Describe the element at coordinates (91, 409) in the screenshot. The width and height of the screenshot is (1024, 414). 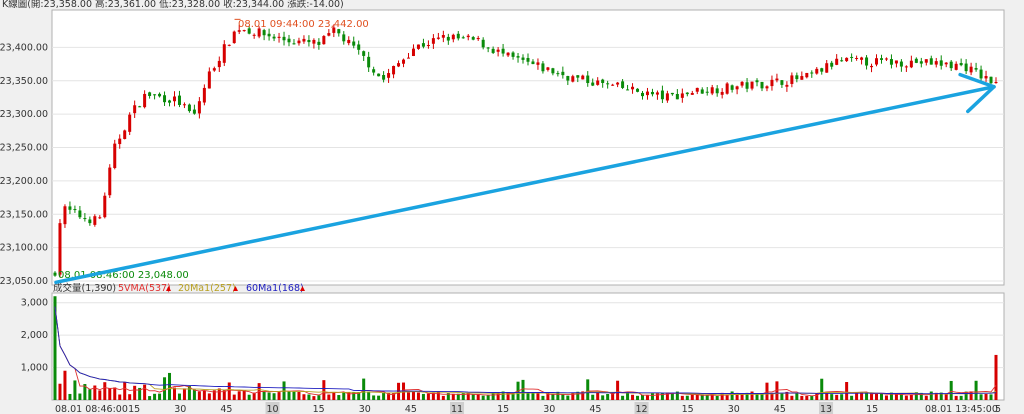
I see `time-tick-label: 08.01 08:46:00` at that location.